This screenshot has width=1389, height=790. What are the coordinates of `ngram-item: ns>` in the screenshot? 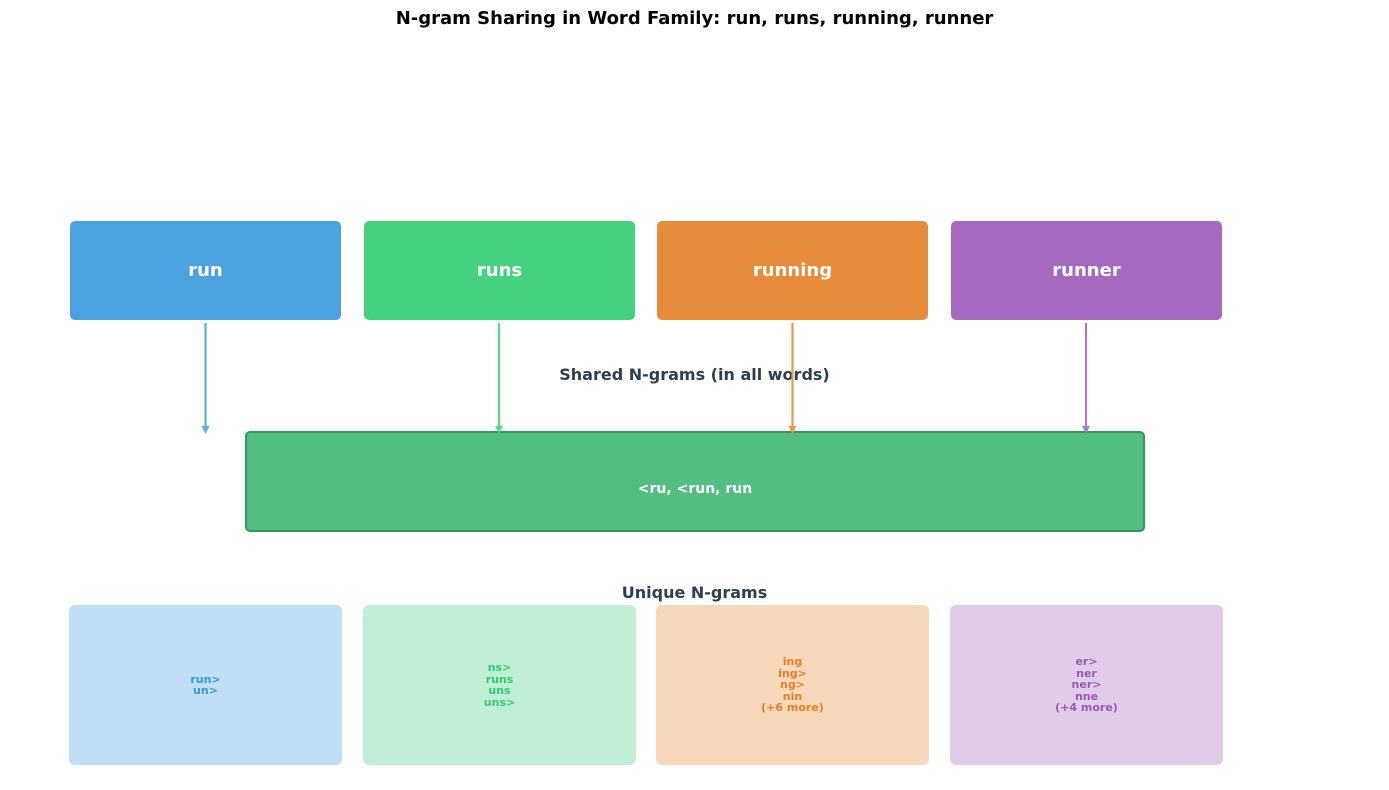 It's located at (499, 667).